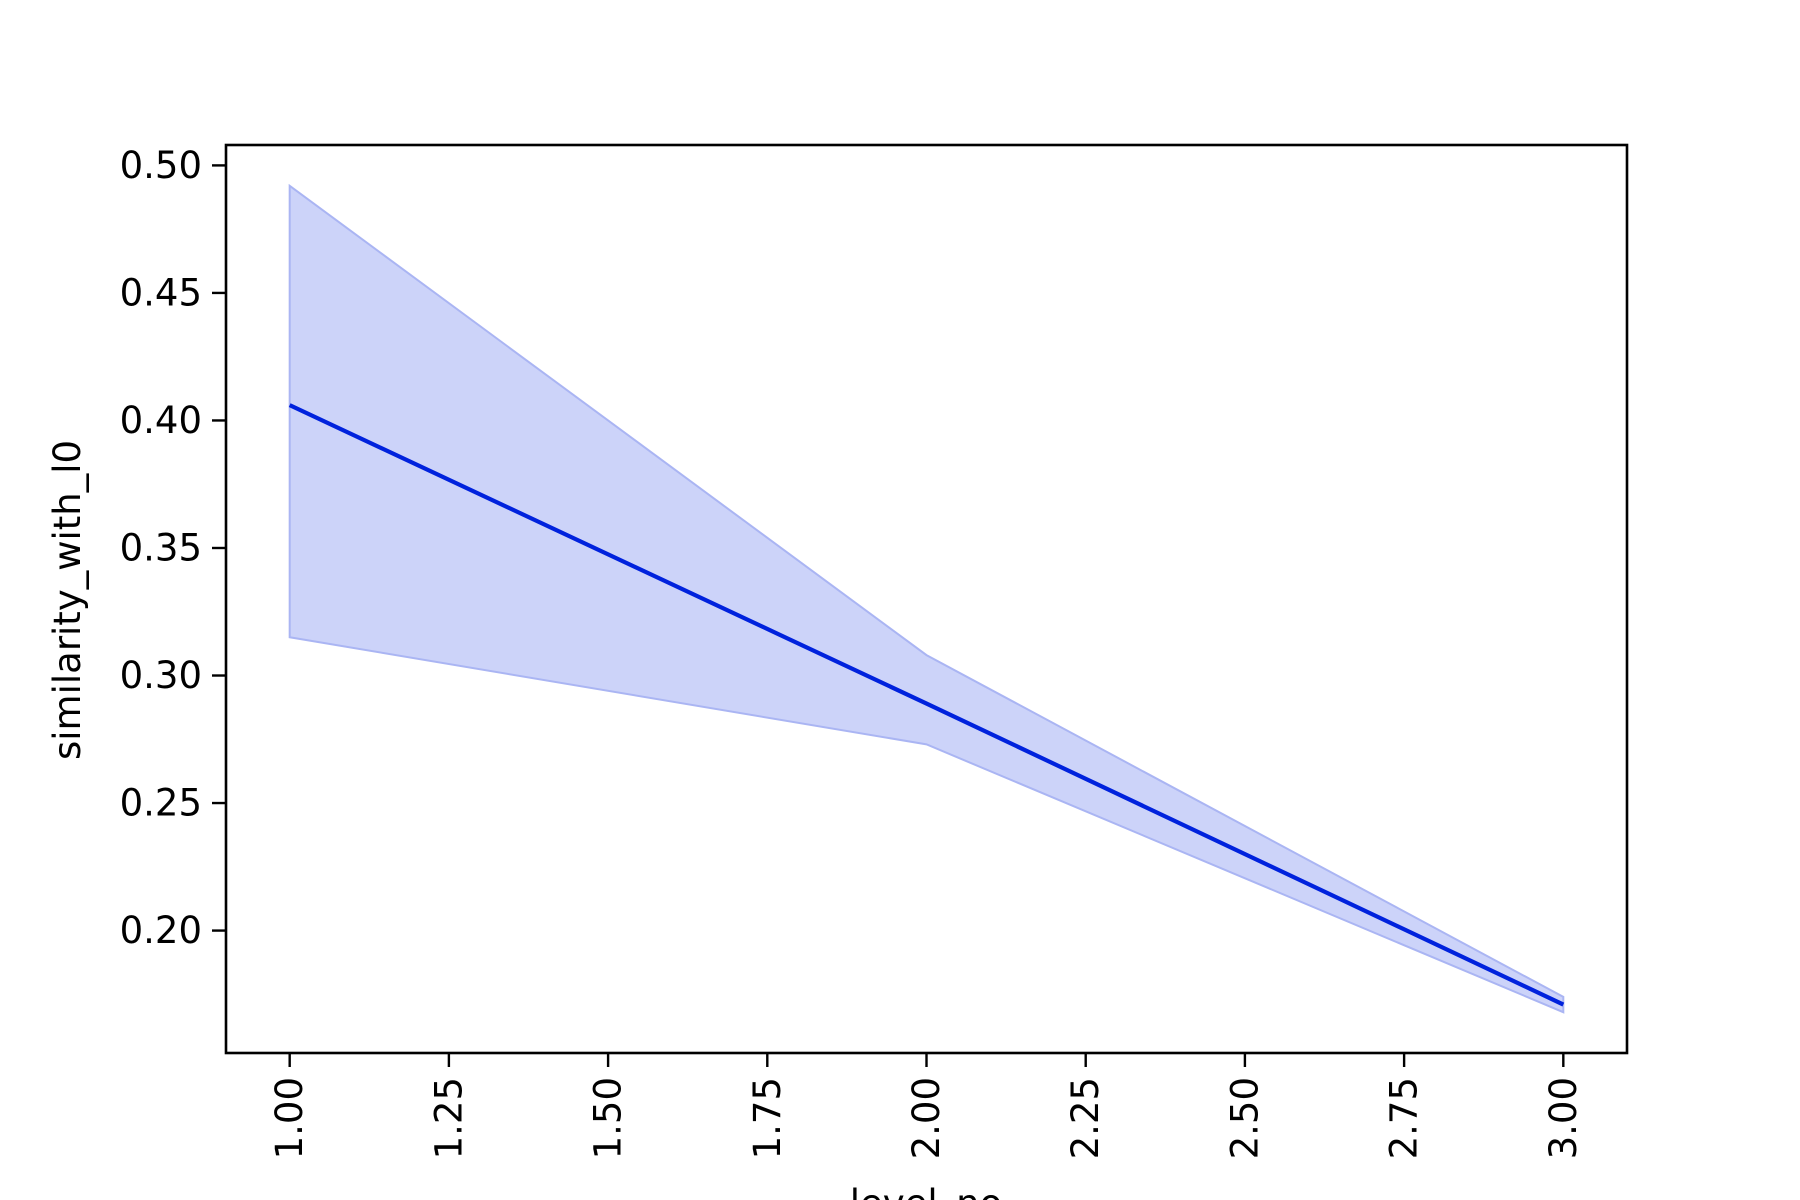  What do you see at coordinates (608, 1118) in the screenshot?
I see `x-tick-label: 1.50` at bounding box center [608, 1118].